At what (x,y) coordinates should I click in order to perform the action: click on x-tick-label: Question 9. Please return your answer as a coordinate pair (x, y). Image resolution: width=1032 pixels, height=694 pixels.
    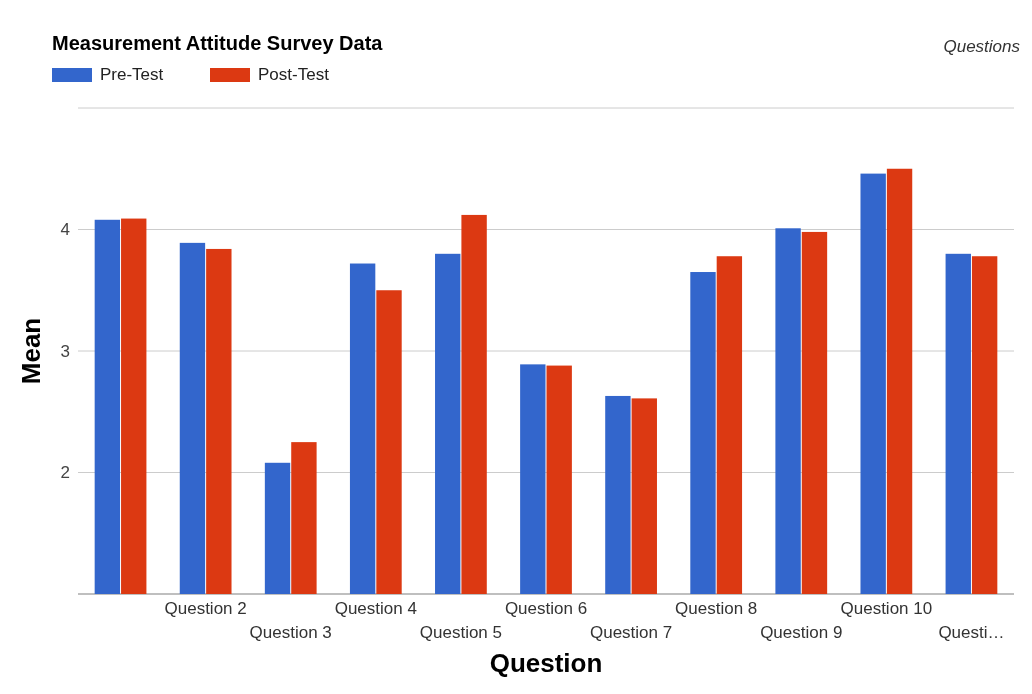
    Looking at the image, I should click on (801, 632).